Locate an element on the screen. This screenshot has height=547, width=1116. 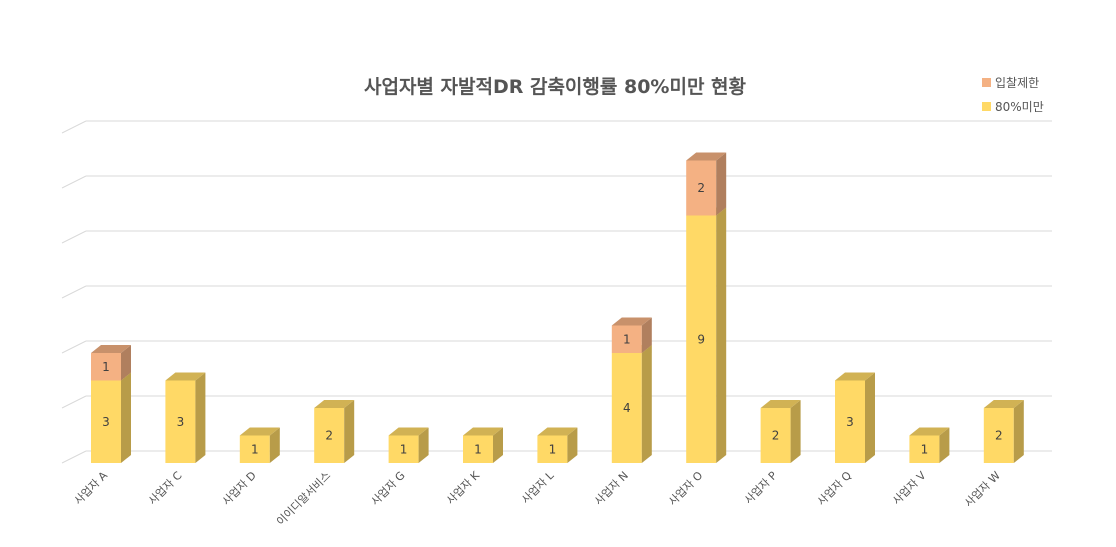
legend-label-under-80: 80%미만 is located at coordinates (1019, 106).